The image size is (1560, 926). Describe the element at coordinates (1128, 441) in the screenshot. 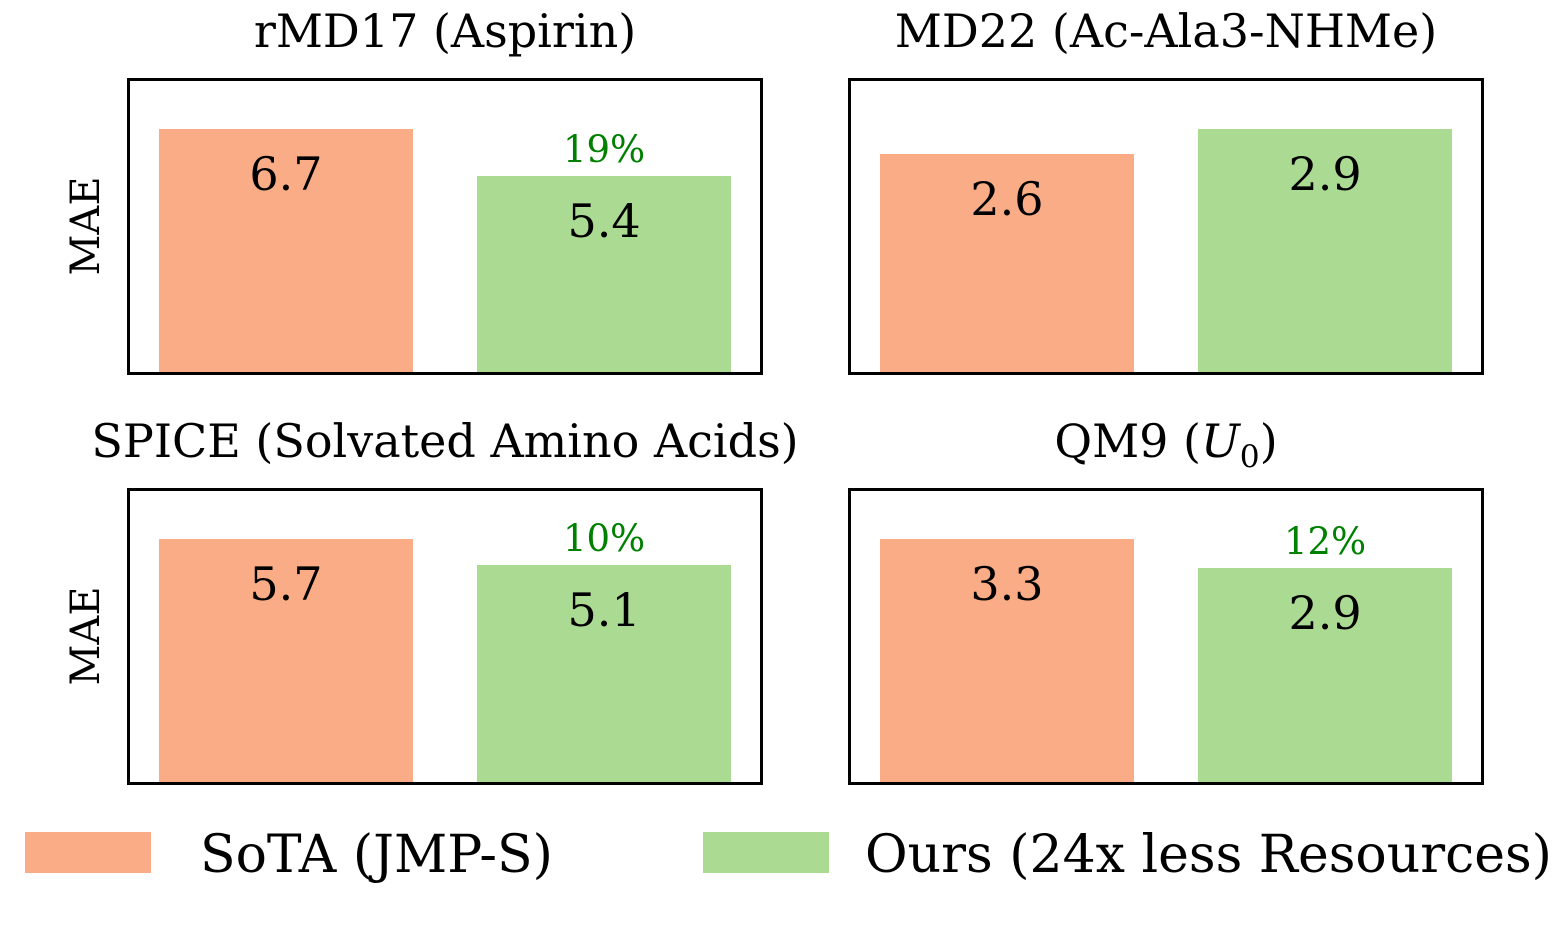

I see `chart-title-prefix: QM9 (` at that location.